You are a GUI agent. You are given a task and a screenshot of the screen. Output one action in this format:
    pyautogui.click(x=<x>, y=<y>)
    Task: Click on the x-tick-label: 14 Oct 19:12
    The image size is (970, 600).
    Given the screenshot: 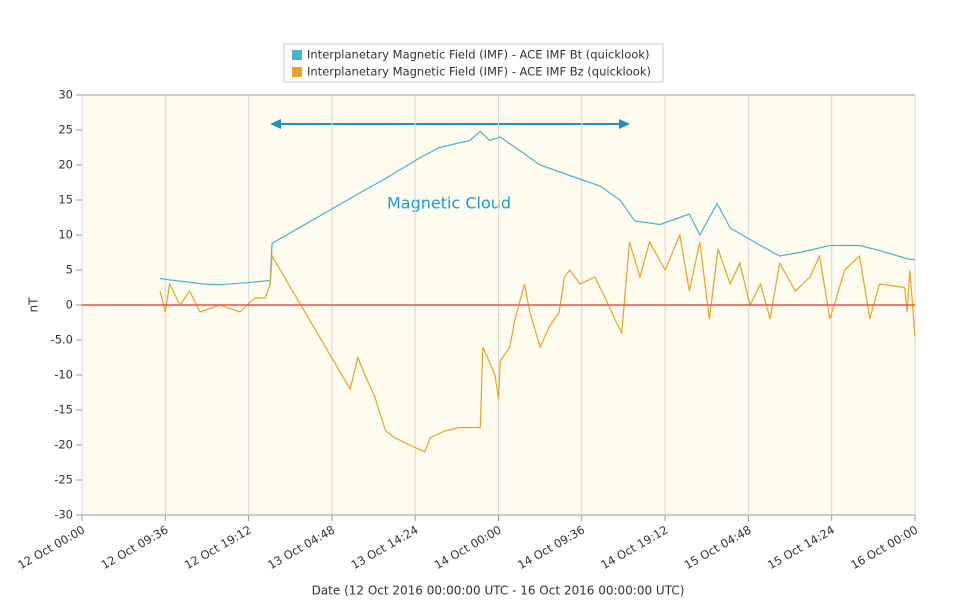 What is the action you would take?
    pyautogui.click(x=634, y=548)
    